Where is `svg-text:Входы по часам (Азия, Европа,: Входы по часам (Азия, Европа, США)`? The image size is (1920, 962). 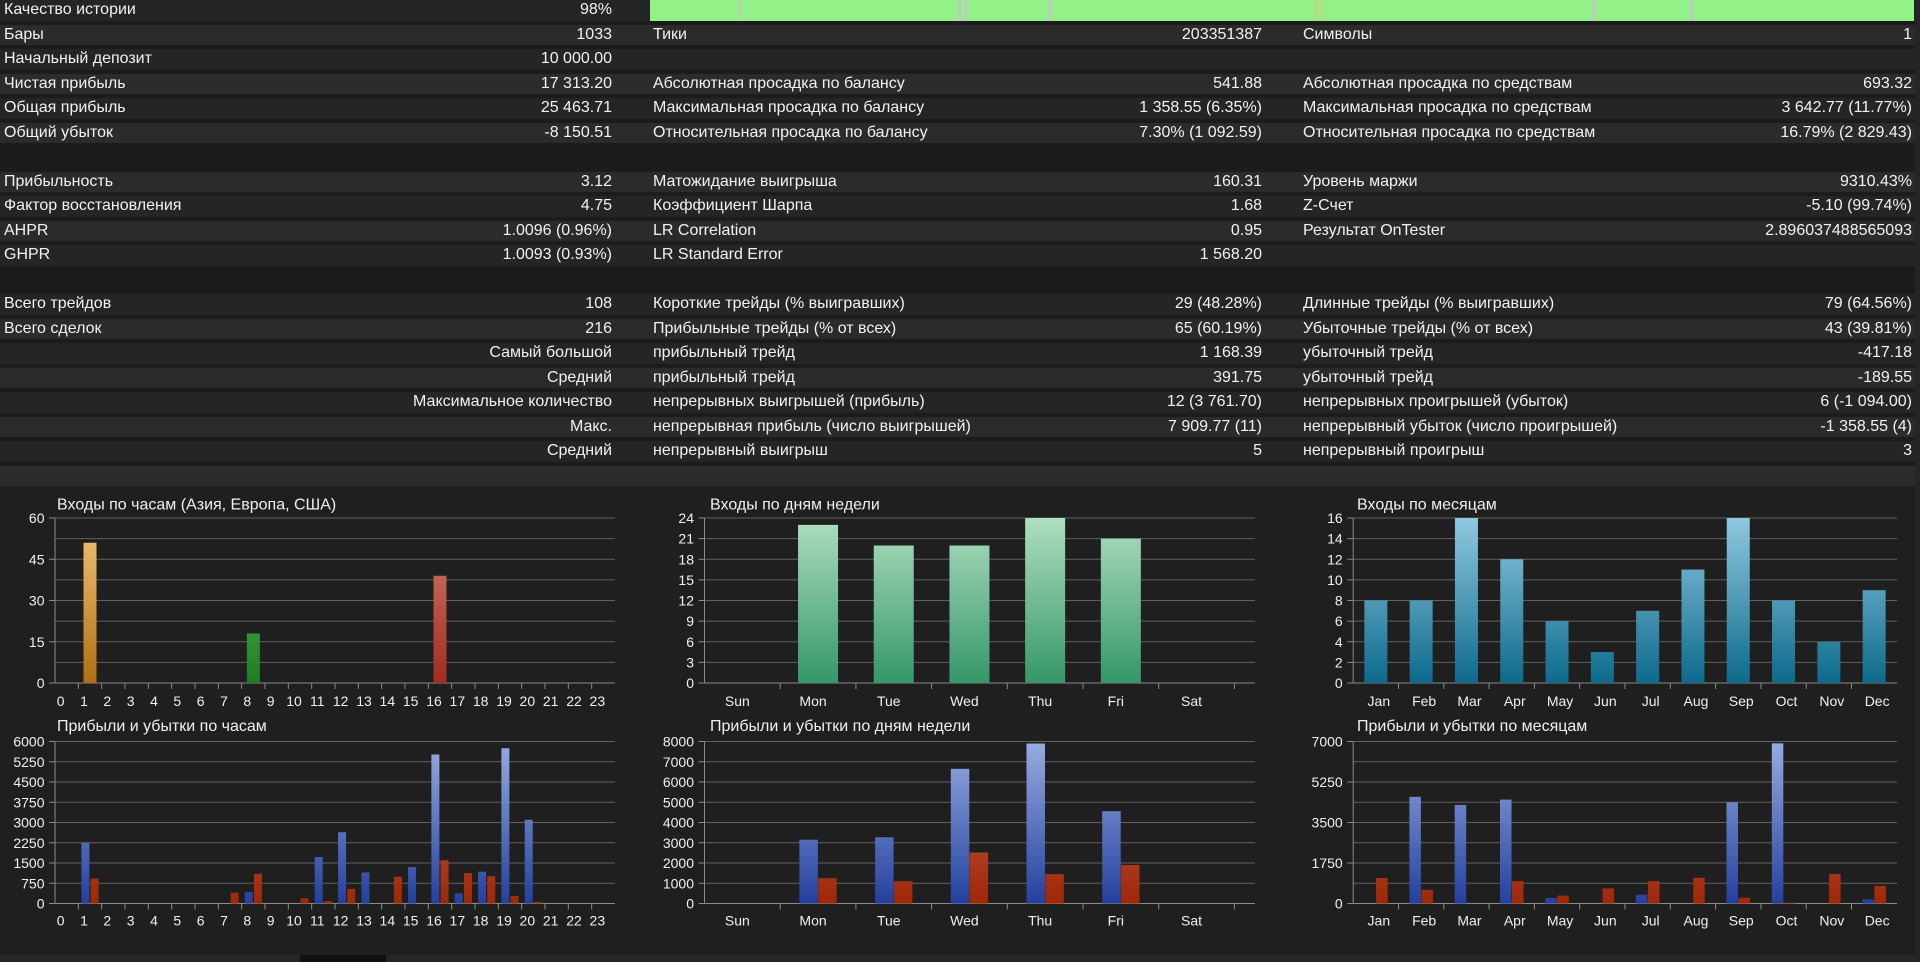
svg-text:Входы по часам (Азия, Европа,: Входы по часам (Азия, Европа, США) is located at coordinates (196, 505).